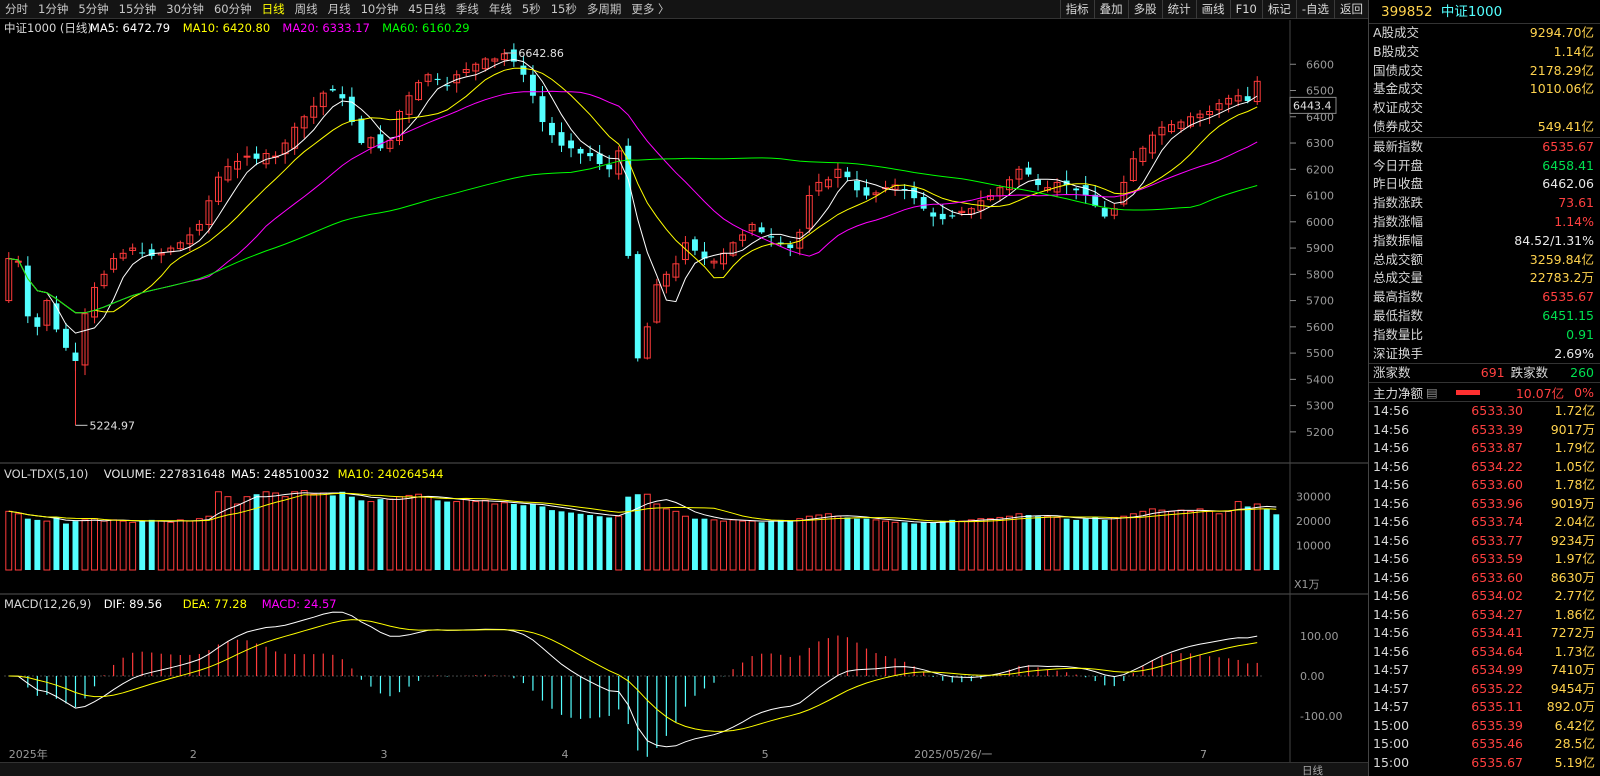 This screenshot has width=1600, height=776. What do you see at coordinates (1561, 89) in the screenshot?
I see `turnover-value: 1010.06亿` at bounding box center [1561, 89].